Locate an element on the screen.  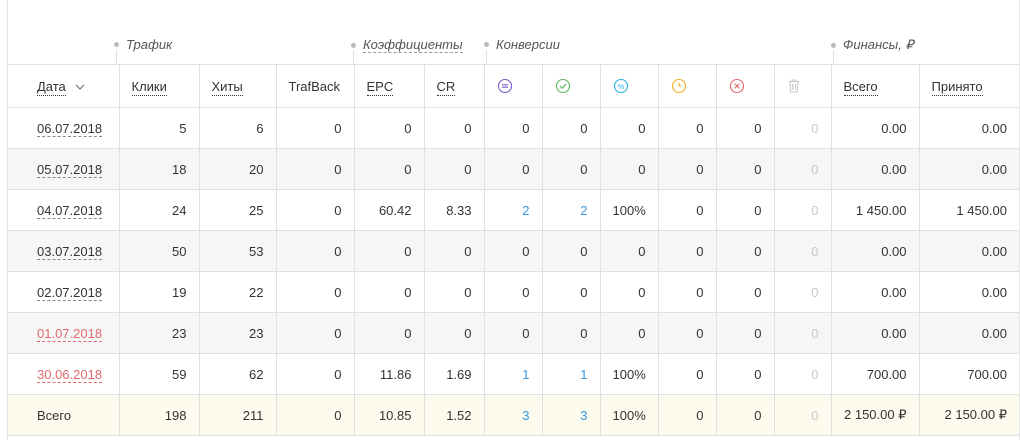
cell-clicks: 23 is located at coordinates (159, 333).